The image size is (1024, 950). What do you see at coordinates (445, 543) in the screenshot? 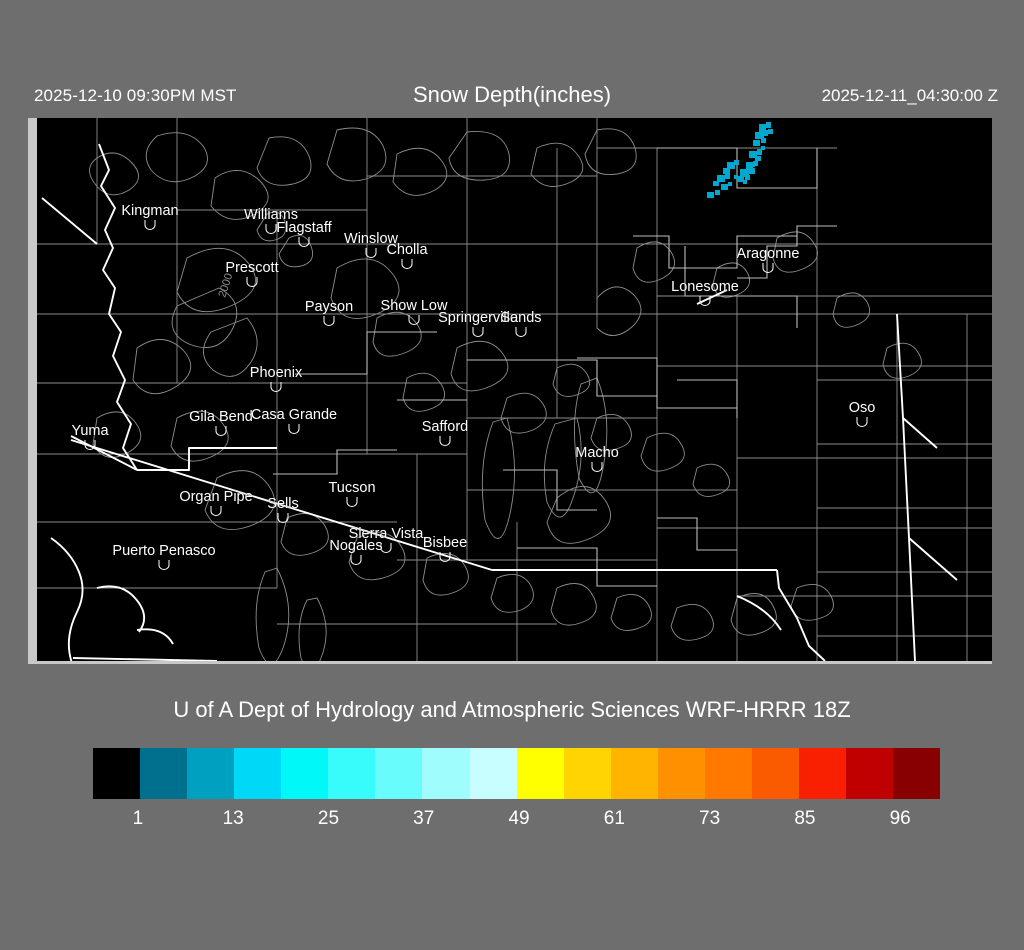
I see `city-label: Bisbee` at bounding box center [445, 543].